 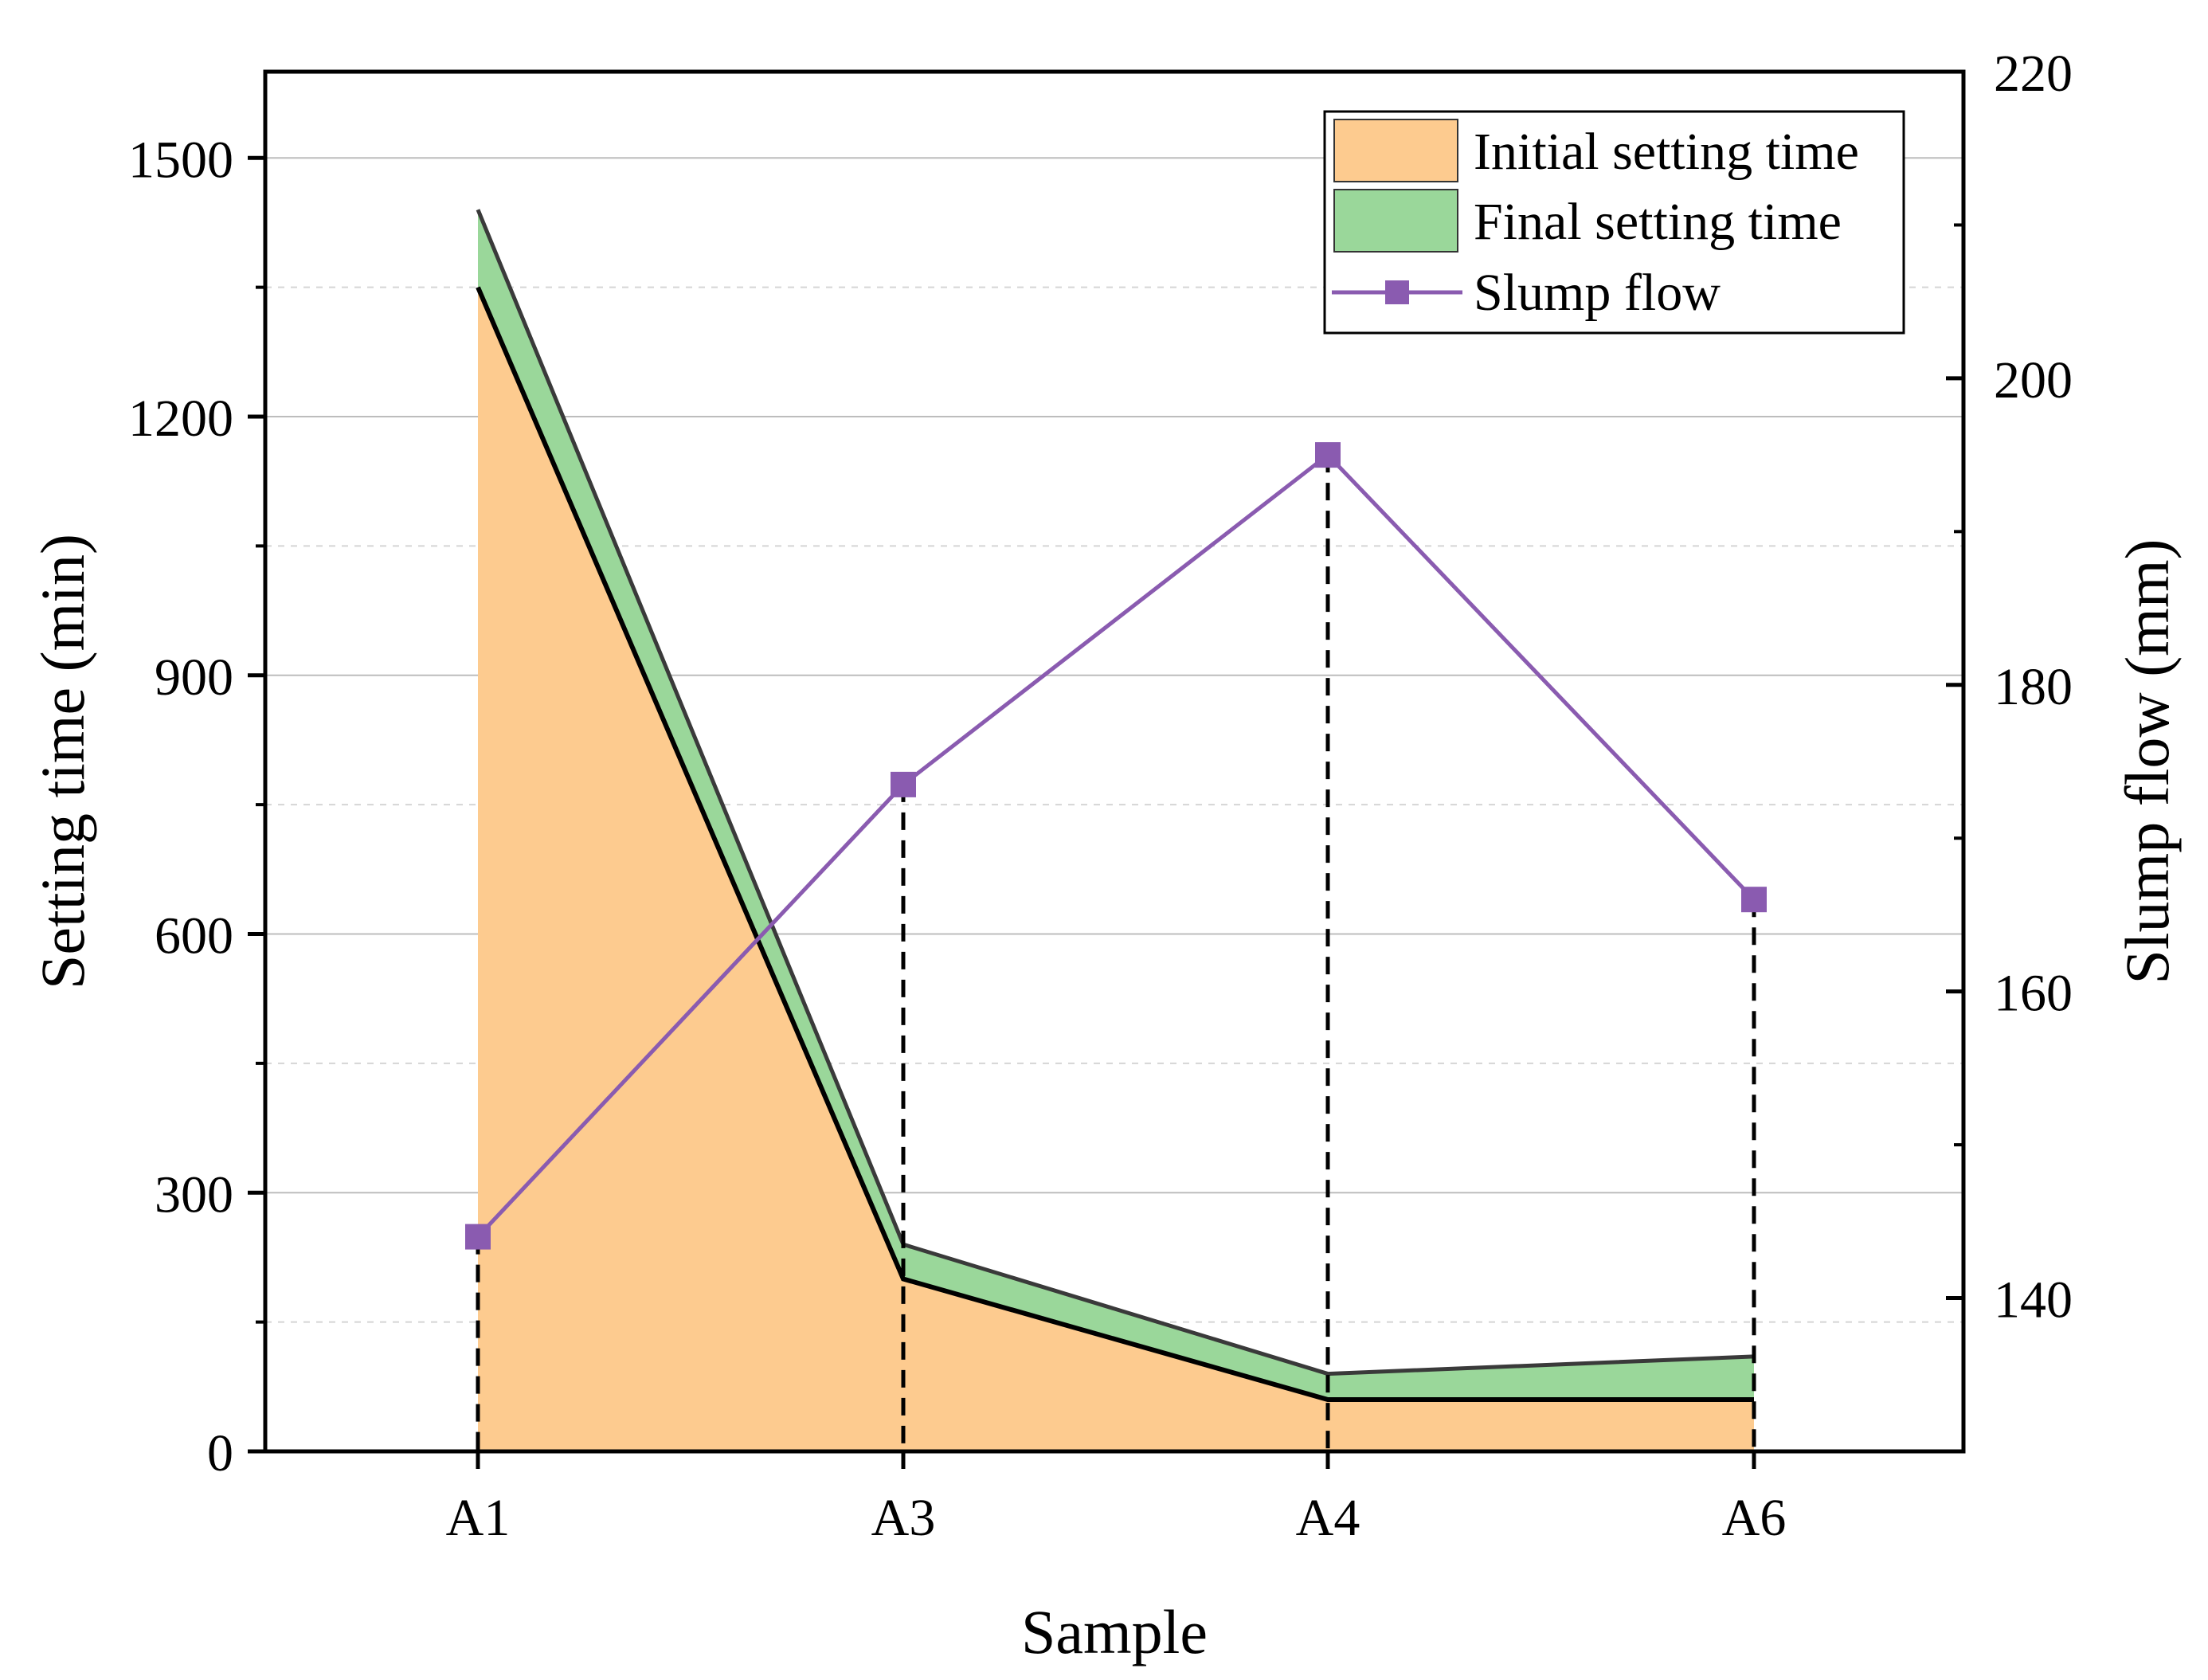 What do you see at coordinates (903, 1518) in the screenshot?
I see `x-tick-label: A3` at bounding box center [903, 1518].